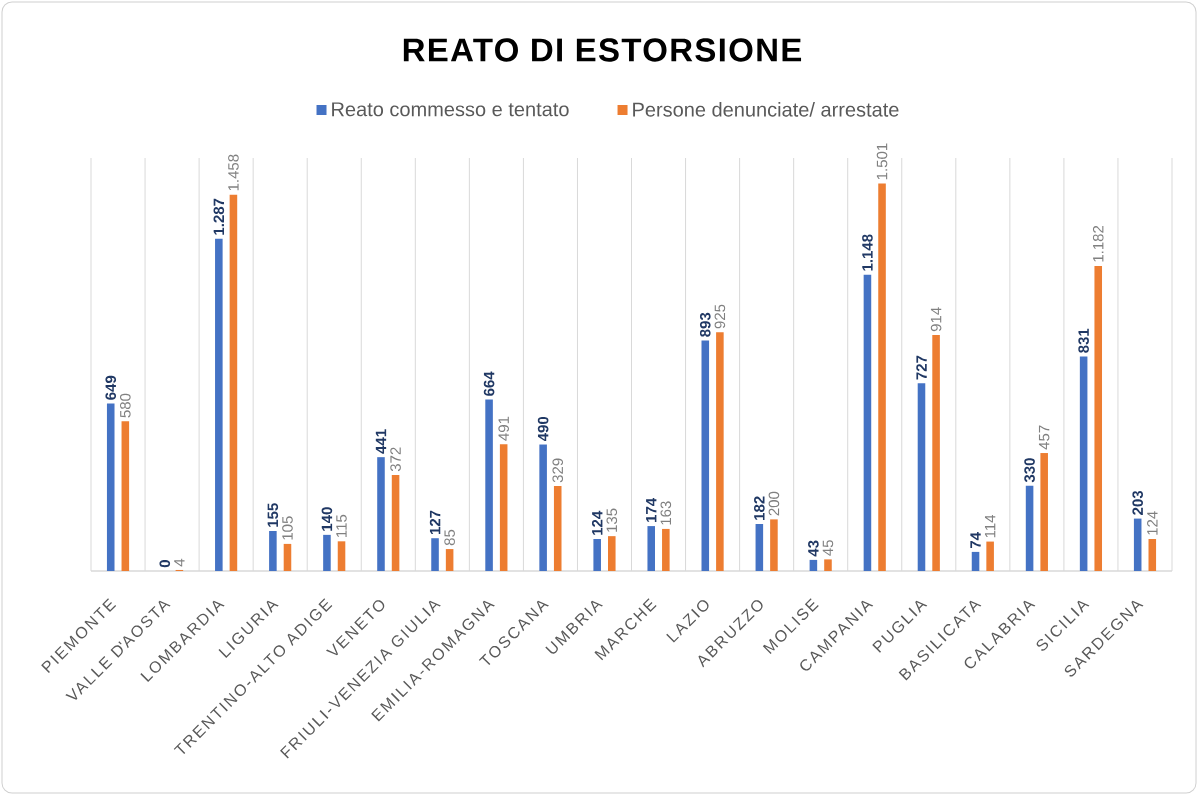 Image resolution: width=1198 pixels, height=795 pixels. What do you see at coordinates (705, 324) in the screenshot?
I see `data-label: 893` at bounding box center [705, 324].